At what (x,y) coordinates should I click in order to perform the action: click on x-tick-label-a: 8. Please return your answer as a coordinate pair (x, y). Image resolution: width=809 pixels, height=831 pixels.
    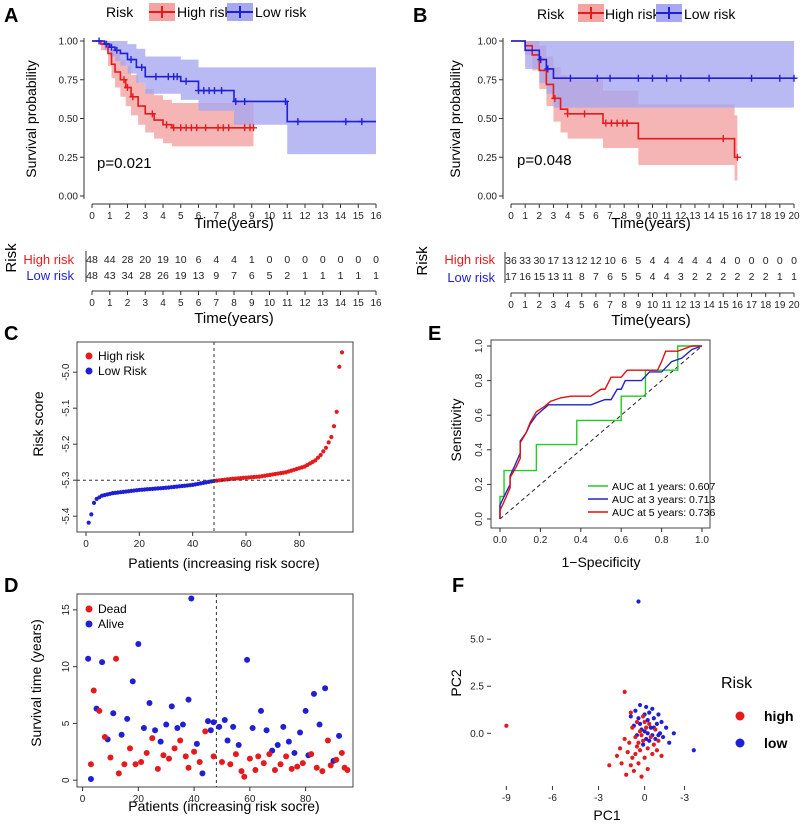
    Looking at the image, I should click on (234, 216).